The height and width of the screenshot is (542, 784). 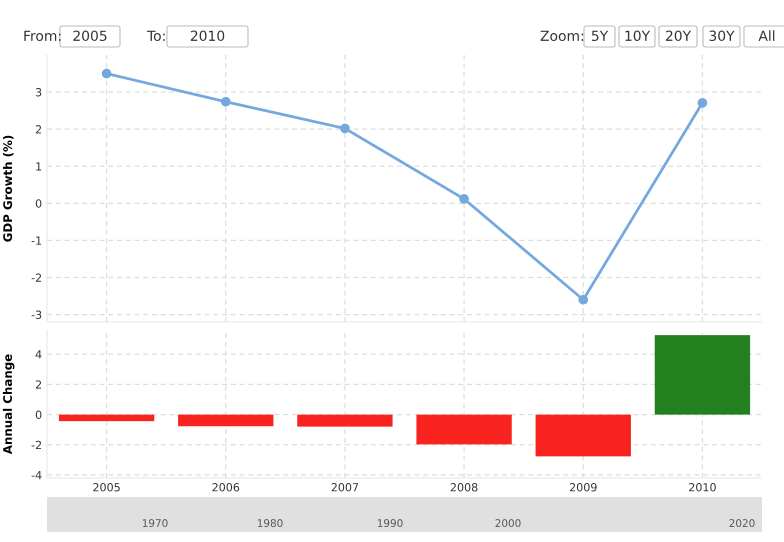 I want to click on text: To:, so click(x=155, y=36).